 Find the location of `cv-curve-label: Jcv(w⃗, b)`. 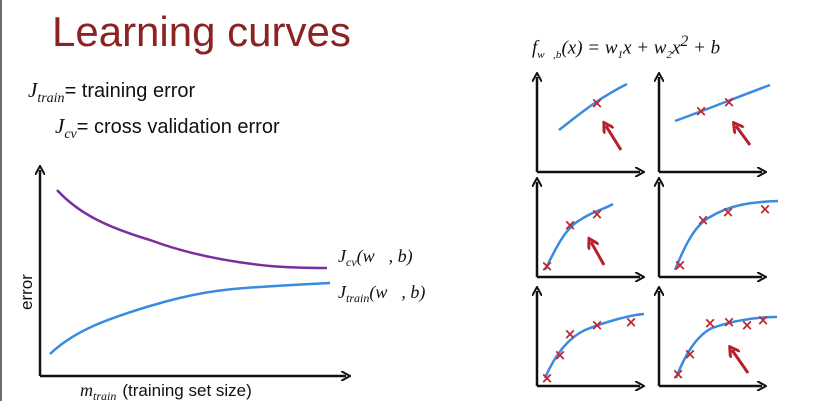

cv-curve-label: Jcv(w⃗, b) is located at coordinates (375, 257).